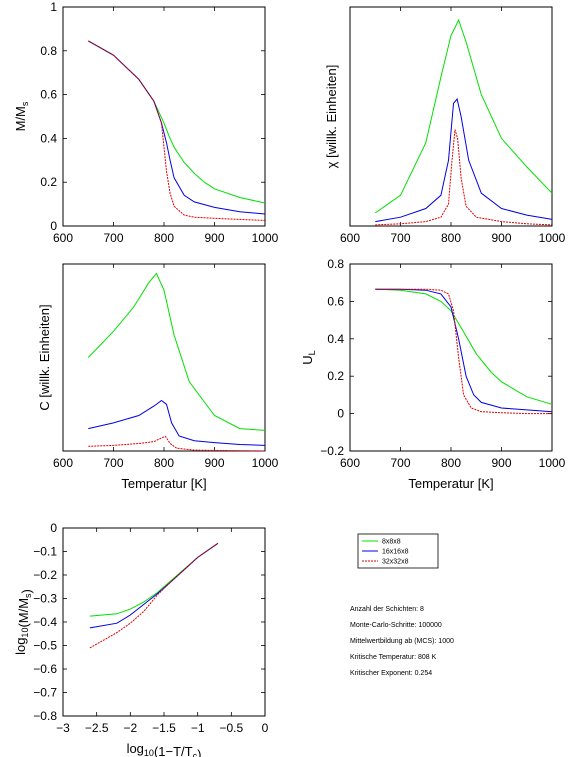 This screenshot has width=568, height=757. Describe the element at coordinates (63, 728) in the screenshot. I see `x-tick-label: −3` at that location.